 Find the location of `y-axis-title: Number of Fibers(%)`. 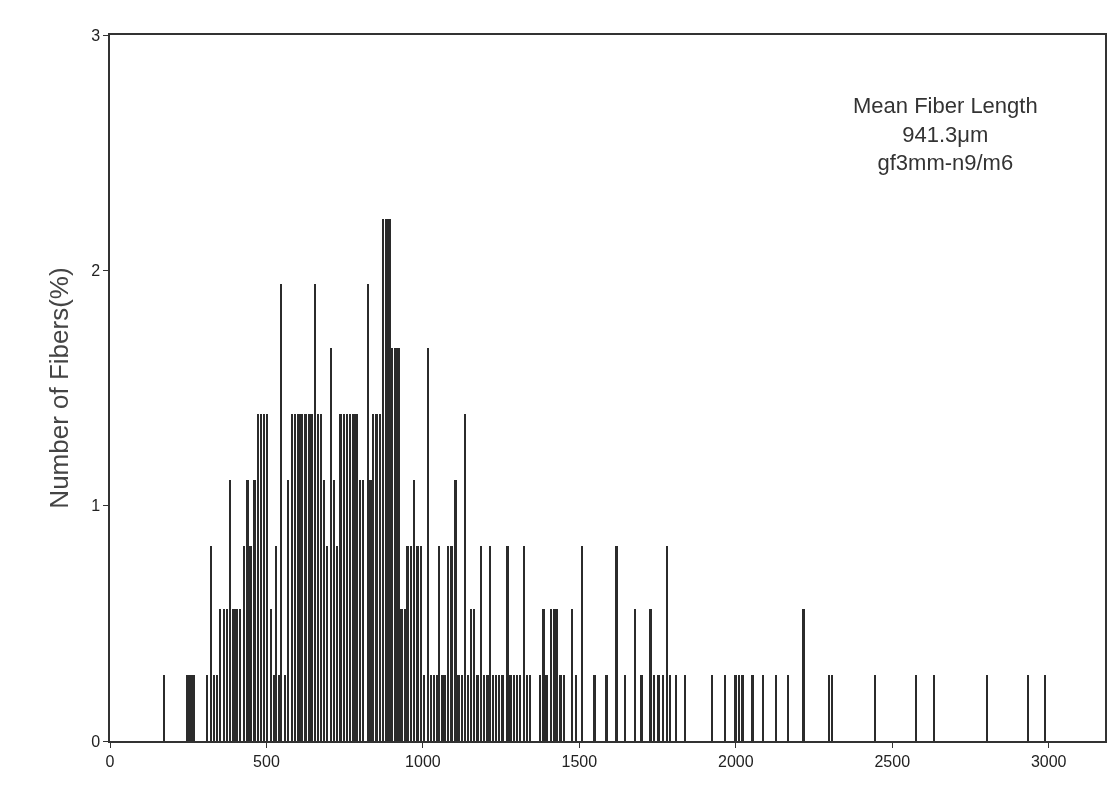

y-axis-title: Number of Fibers(%) is located at coordinates (59, 388).